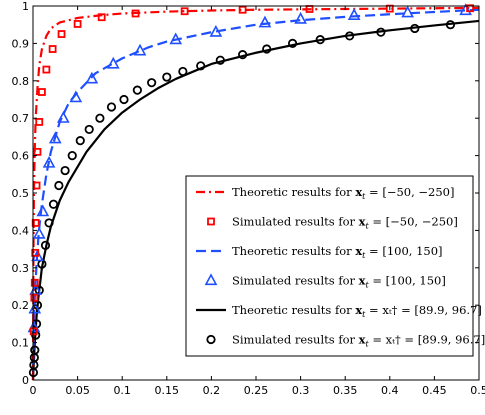  What do you see at coordinates (343, 193) in the screenshot?
I see `legend-label: Theoretic results for xt = [−50, −250]` at bounding box center [343, 193].